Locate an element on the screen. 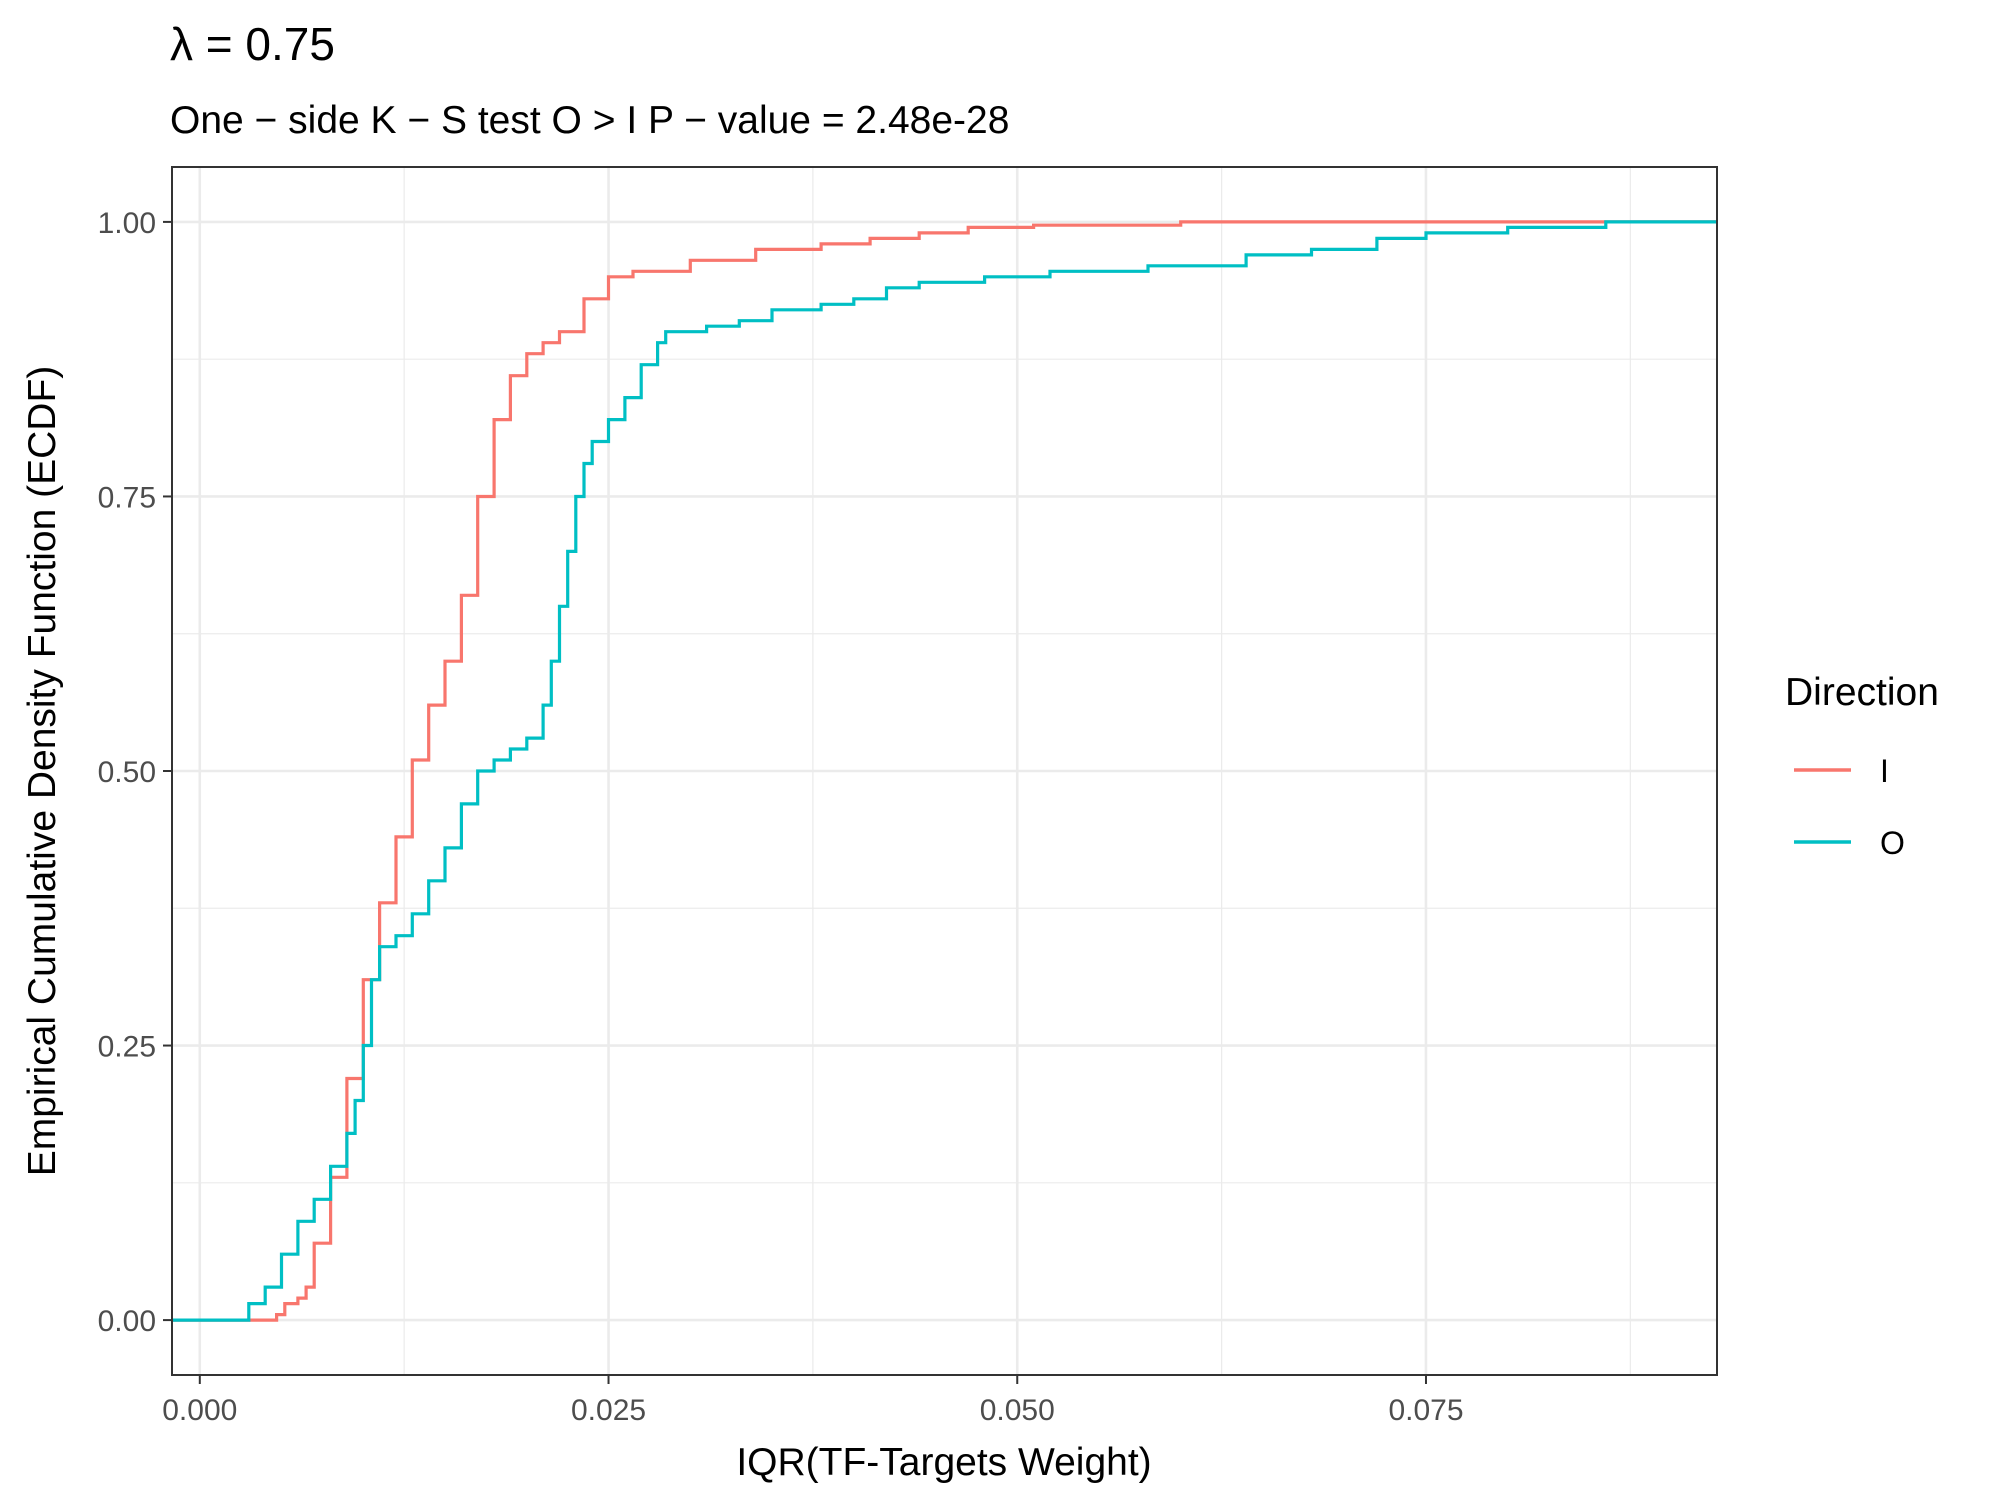  y-tick-label-3: 0.75 is located at coordinates (127, 497).